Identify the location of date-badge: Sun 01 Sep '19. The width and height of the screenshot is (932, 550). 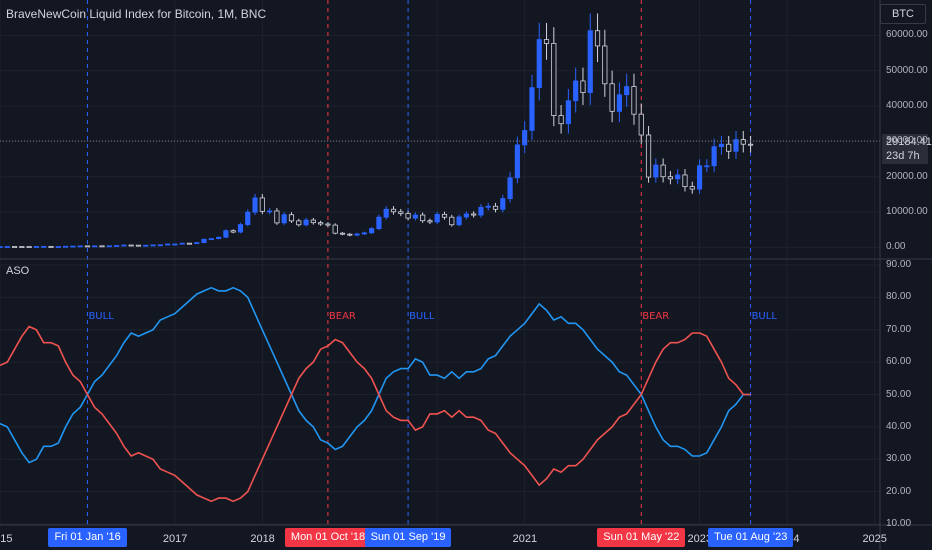
(408, 537).